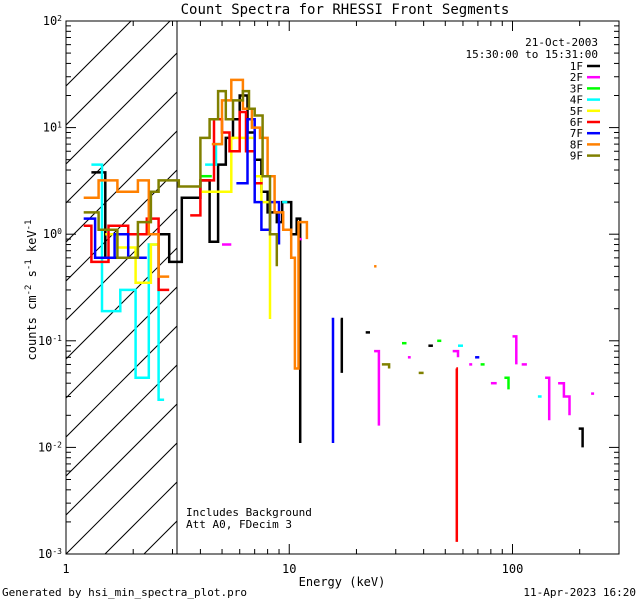  Describe the element at coordinates (576, 88) in the screenshot. I see `legend-label: 3F` at that location.